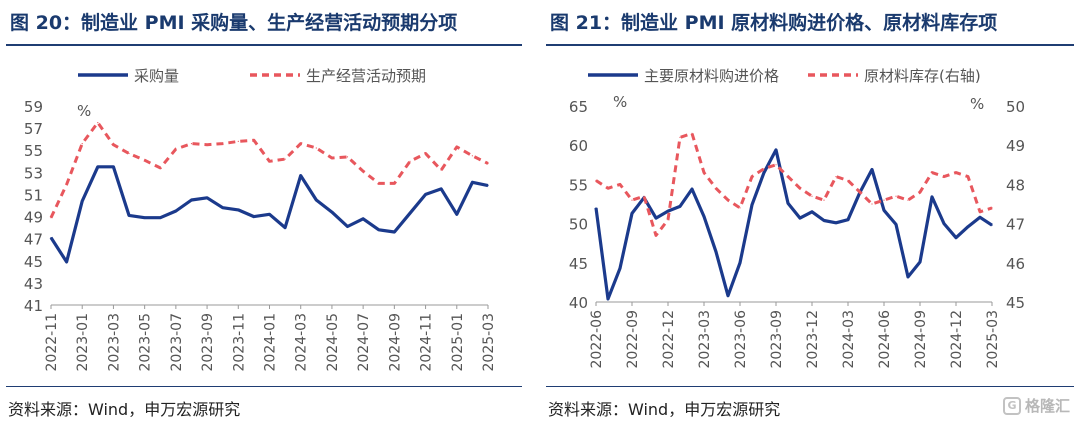 Image resolution: width=1080 pixels, height=424 pixels. Describe the element at coordinates (597, 339) in the screenshot. I see `x-tick-label: 2022-06` at that location.